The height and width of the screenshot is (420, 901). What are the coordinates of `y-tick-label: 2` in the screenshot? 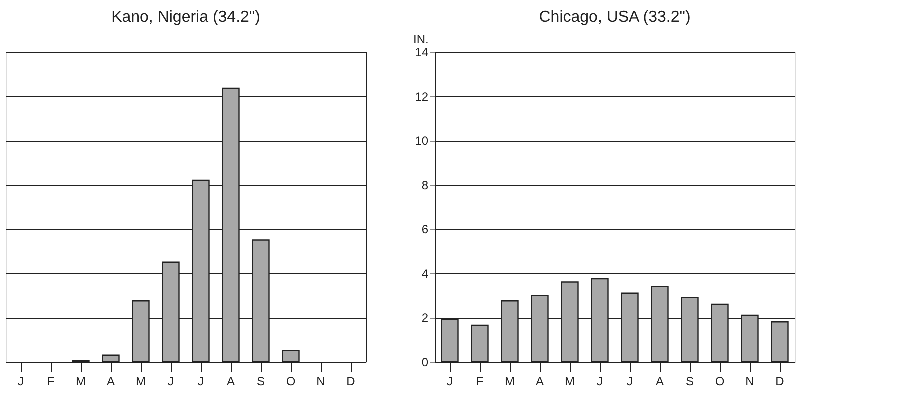 It's located at (425, 318).